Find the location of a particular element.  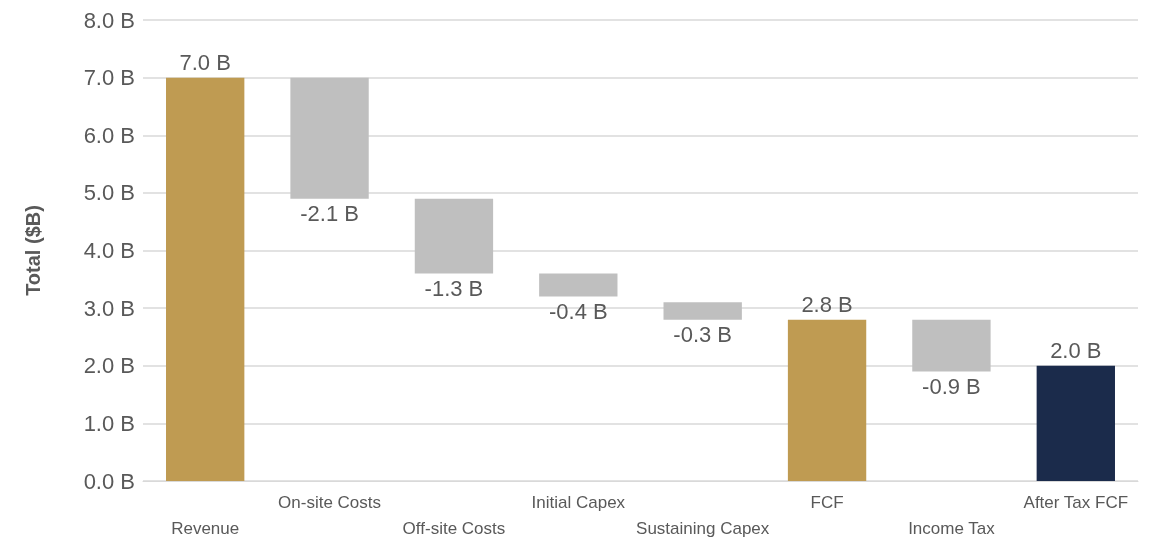

x-tick-label: Sustaining Capex is located at coordinates (703, 528).